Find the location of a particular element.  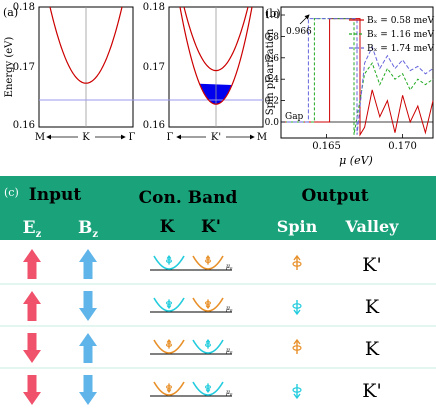

y-tick-label-b-4: 0.6 is located at coordinates (272, 59).